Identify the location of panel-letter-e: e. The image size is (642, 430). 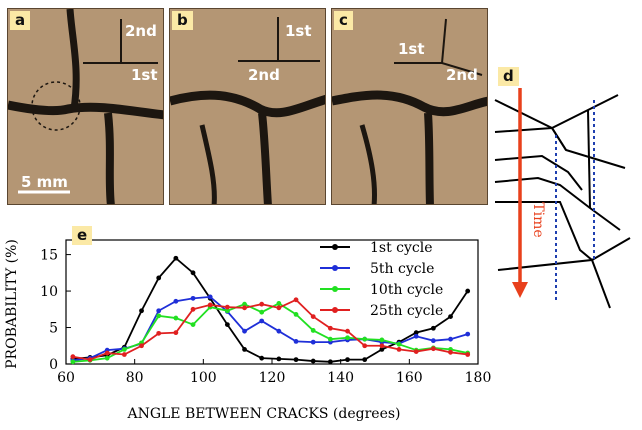
(82, 235).